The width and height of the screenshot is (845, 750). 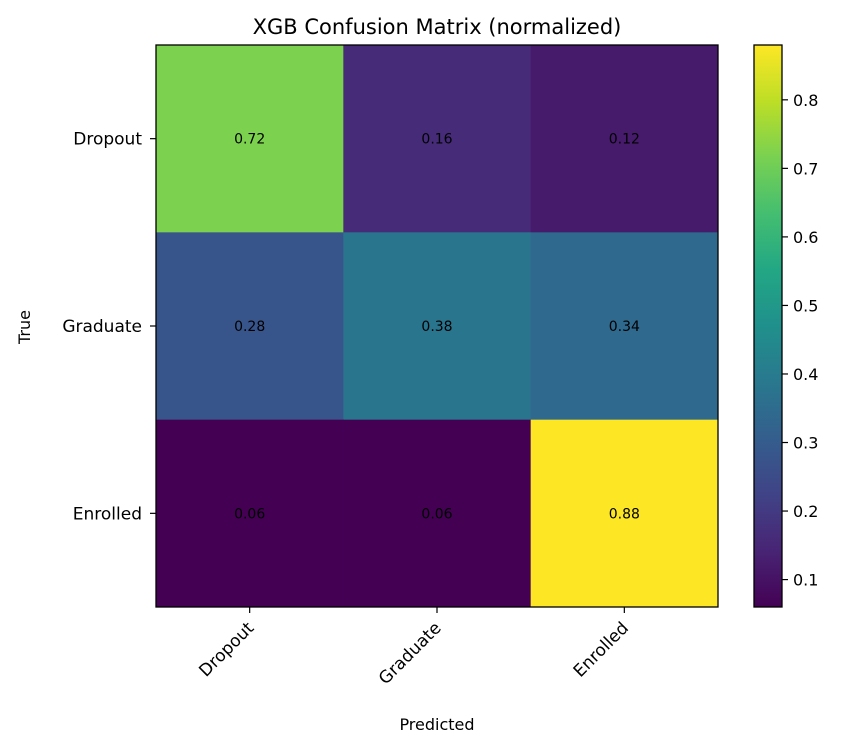 I want to click on x-axis-ticks: Dropout Graduate Enrolled, so click(x=414, y=648).